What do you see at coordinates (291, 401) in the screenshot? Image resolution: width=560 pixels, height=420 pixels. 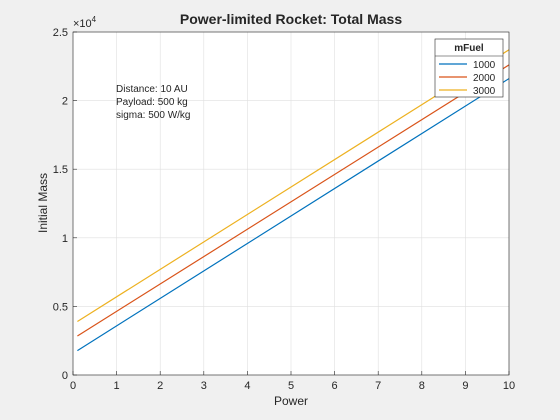 I see `x-axis-label: Power` at bounding box center [291, 401].